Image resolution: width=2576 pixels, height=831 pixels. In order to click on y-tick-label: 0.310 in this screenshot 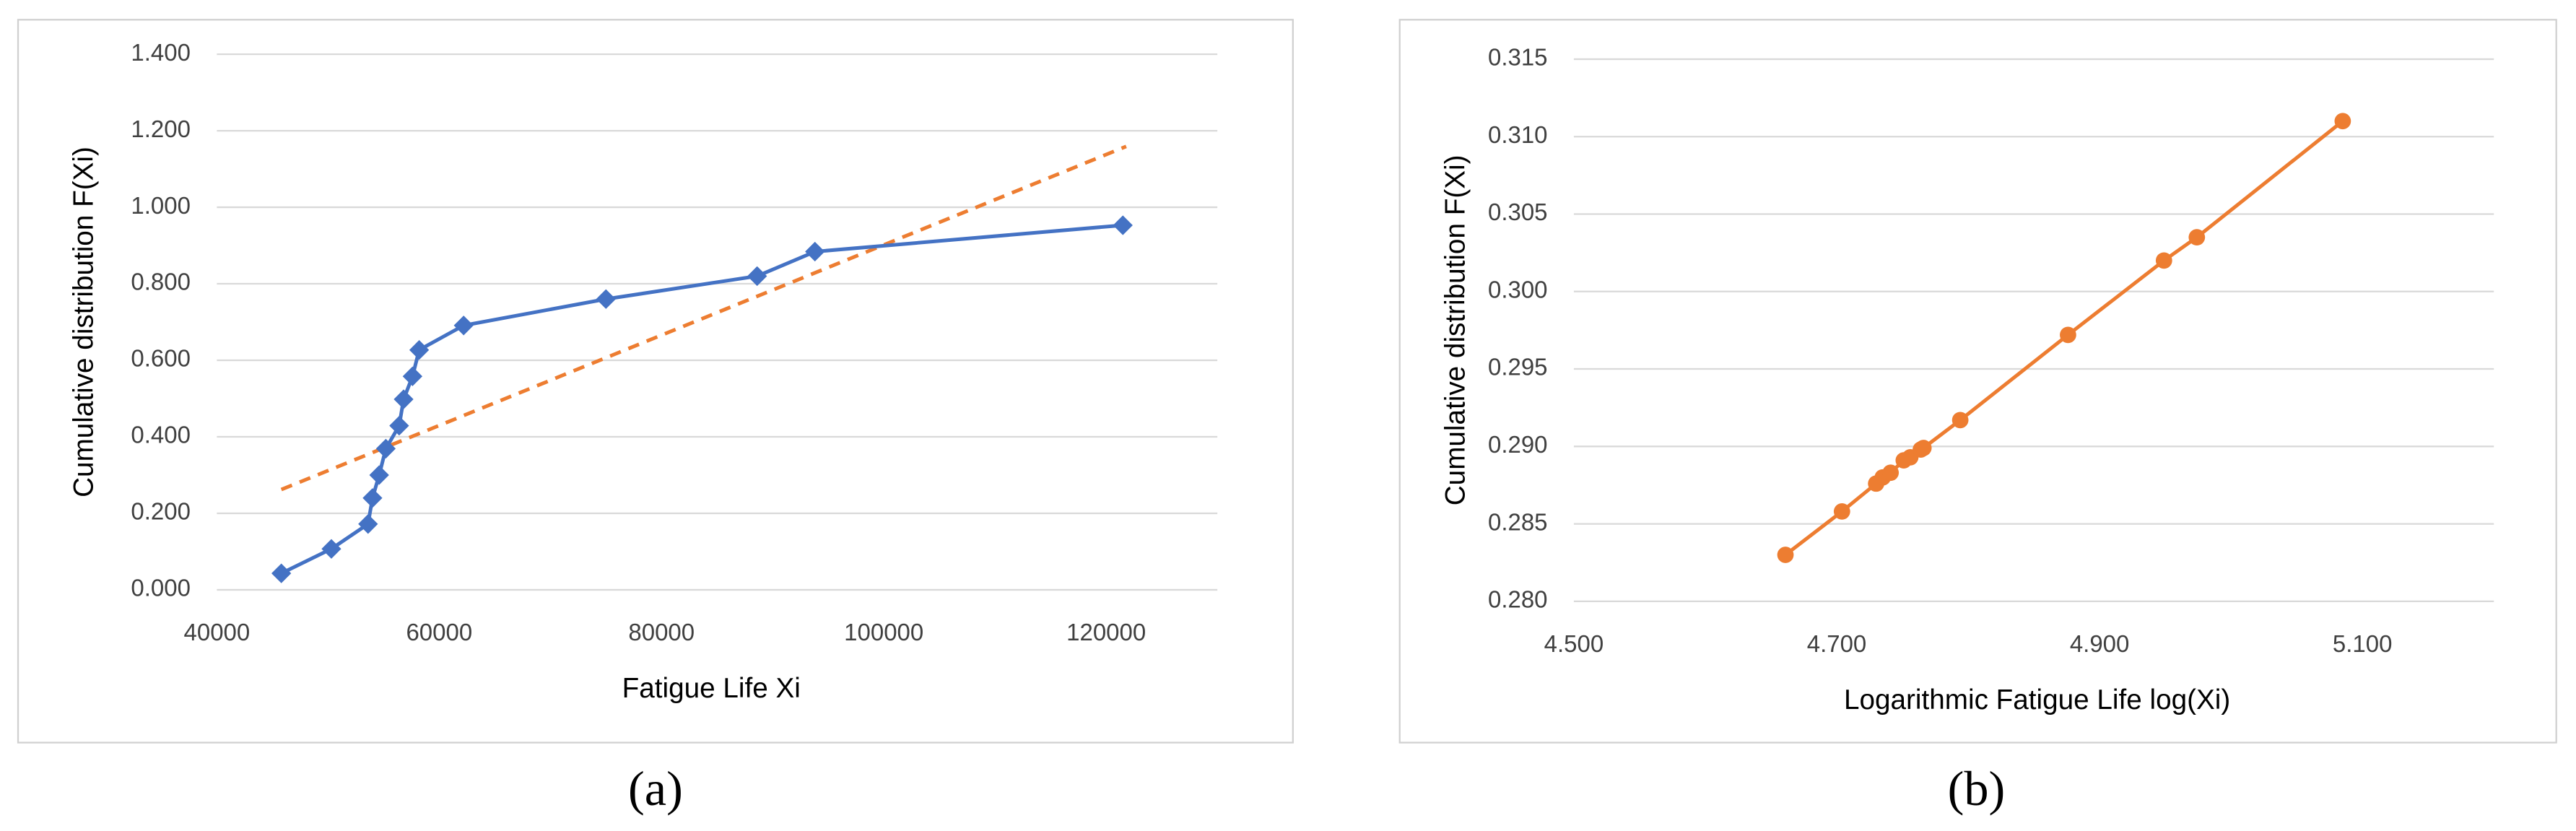, I will do `click(1518, 134)`.